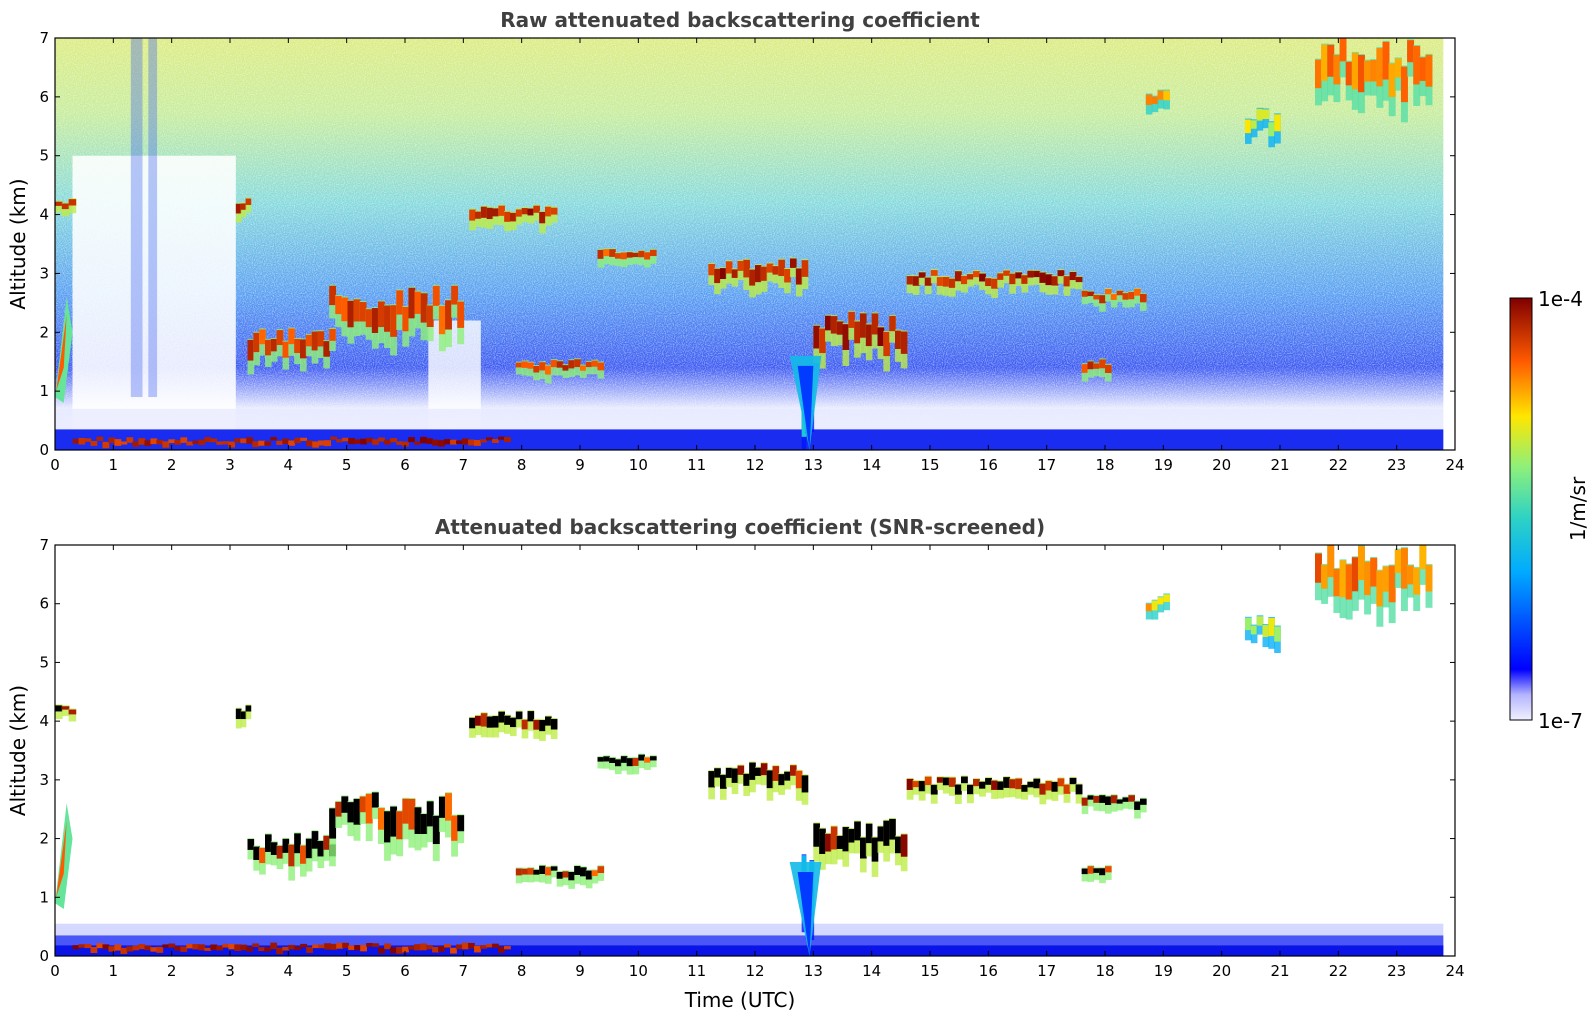 Image resolution: width=1595 pixels, height=1020 pixels. Describe the element at coordinates (749, 950) in the screenshot. I see `surface-band-dense` at that location.